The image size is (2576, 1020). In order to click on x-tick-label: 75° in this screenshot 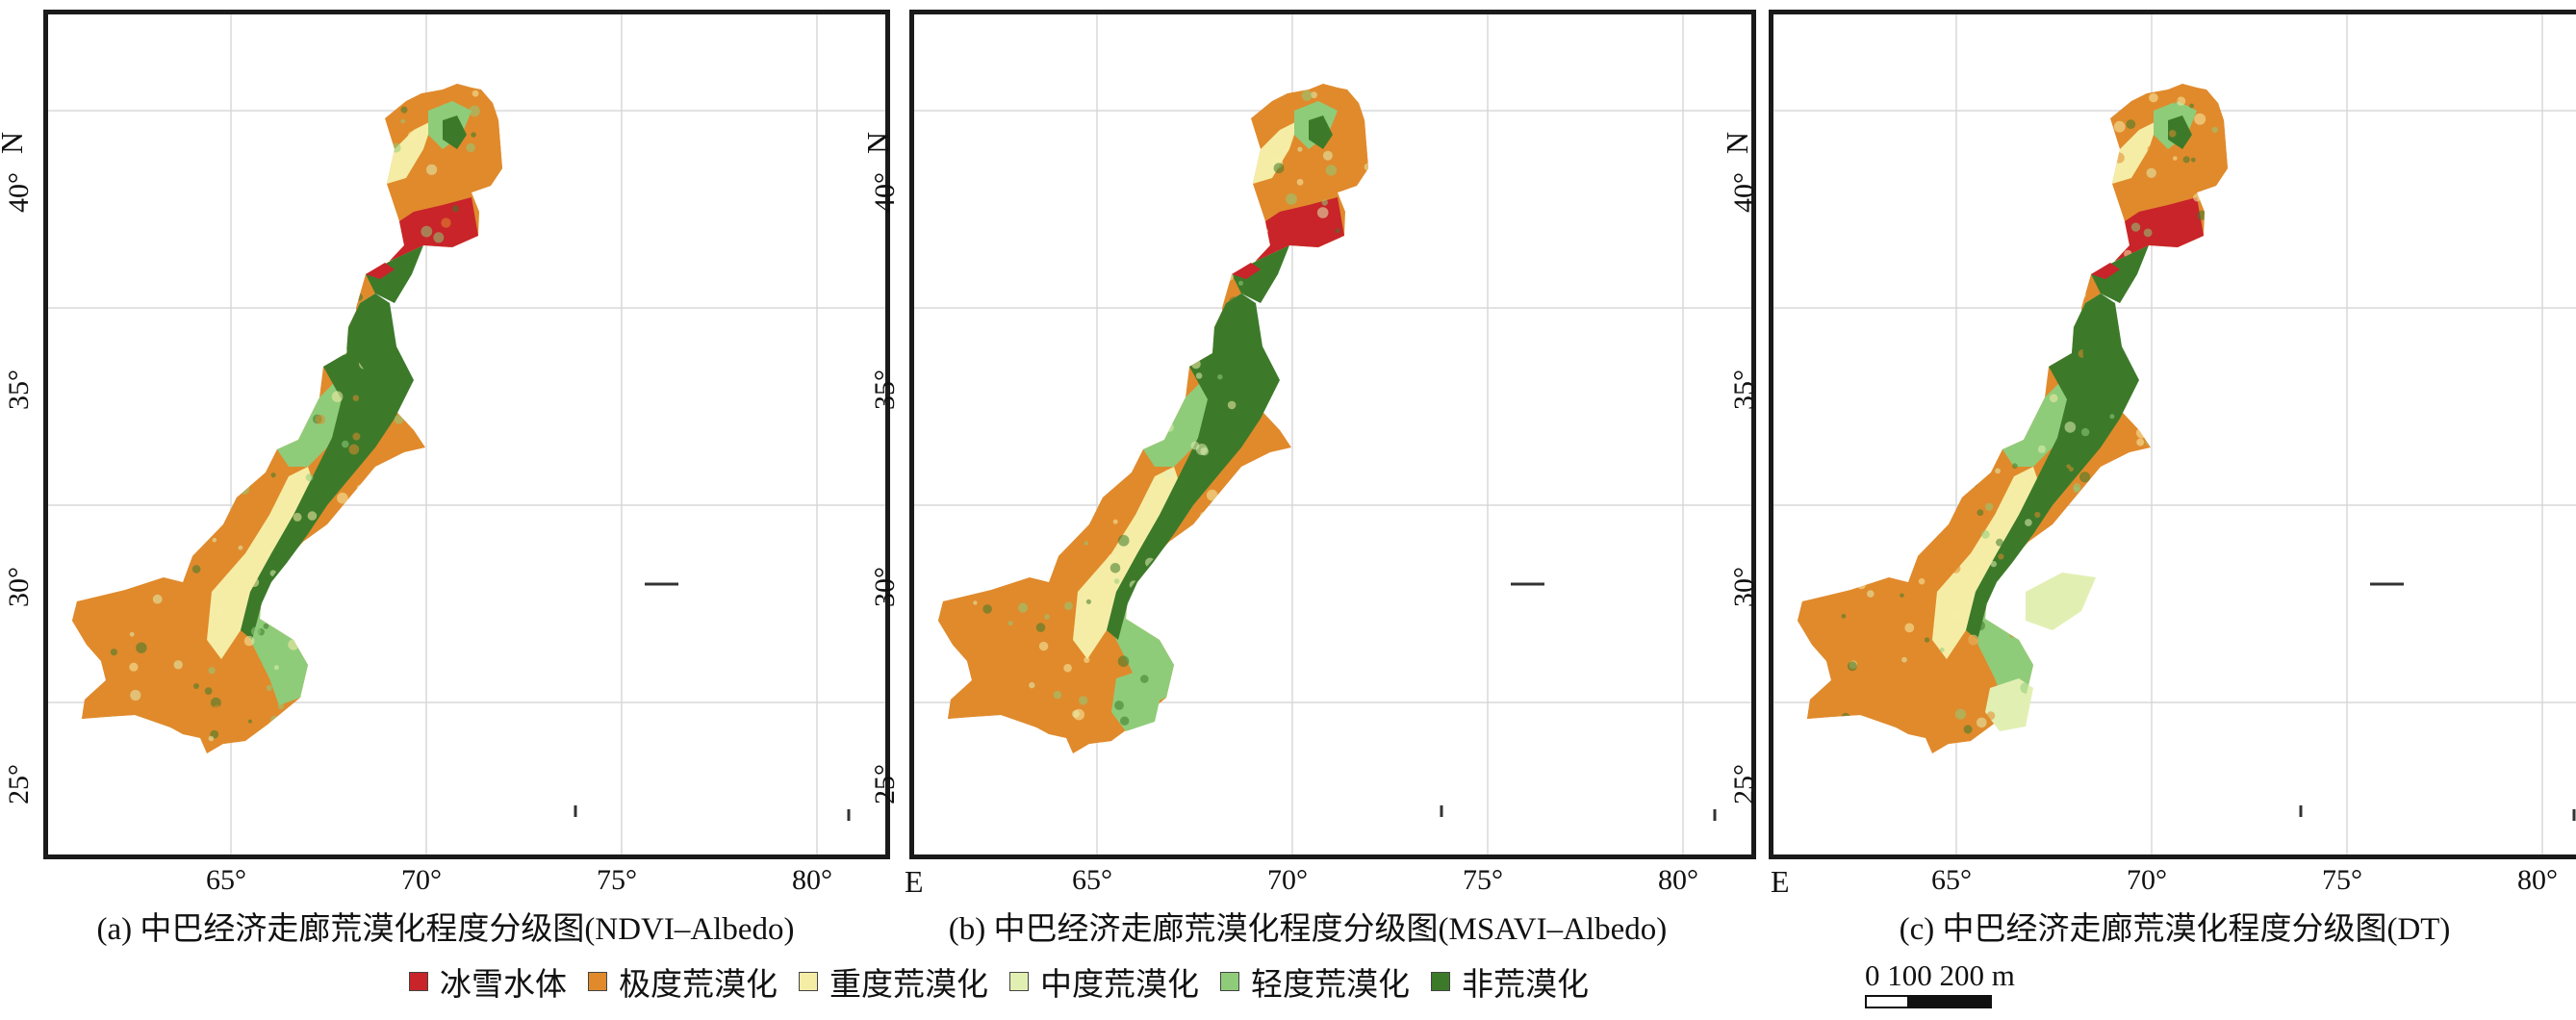, I will do `click(617, 880)`.